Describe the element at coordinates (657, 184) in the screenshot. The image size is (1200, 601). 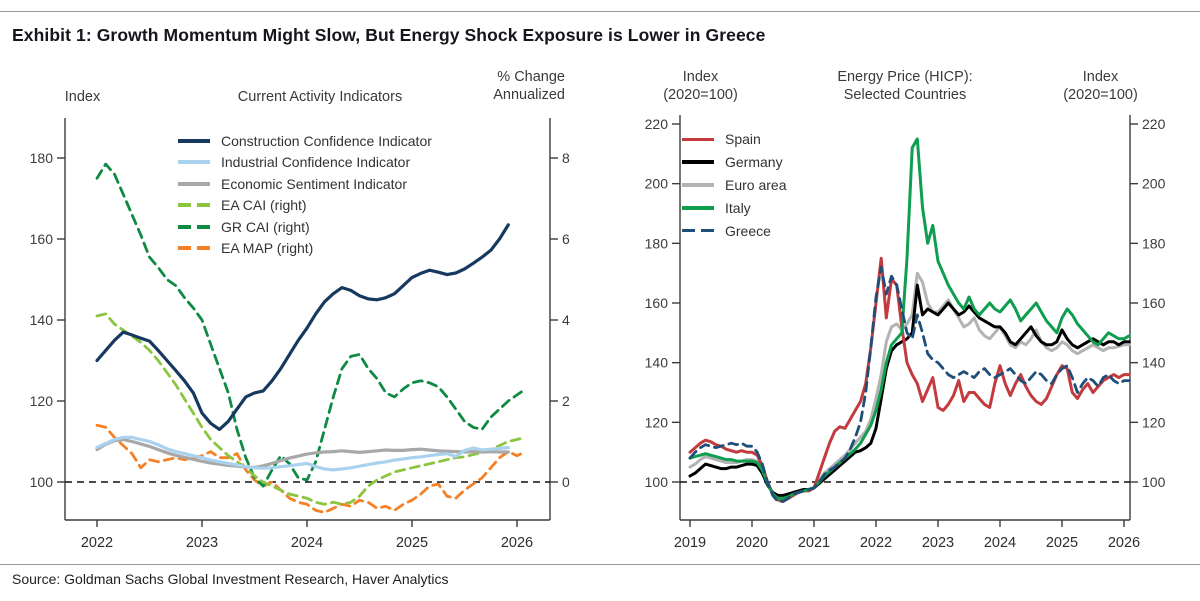
I see `energy-price-left-tick-label: 200` at that location.